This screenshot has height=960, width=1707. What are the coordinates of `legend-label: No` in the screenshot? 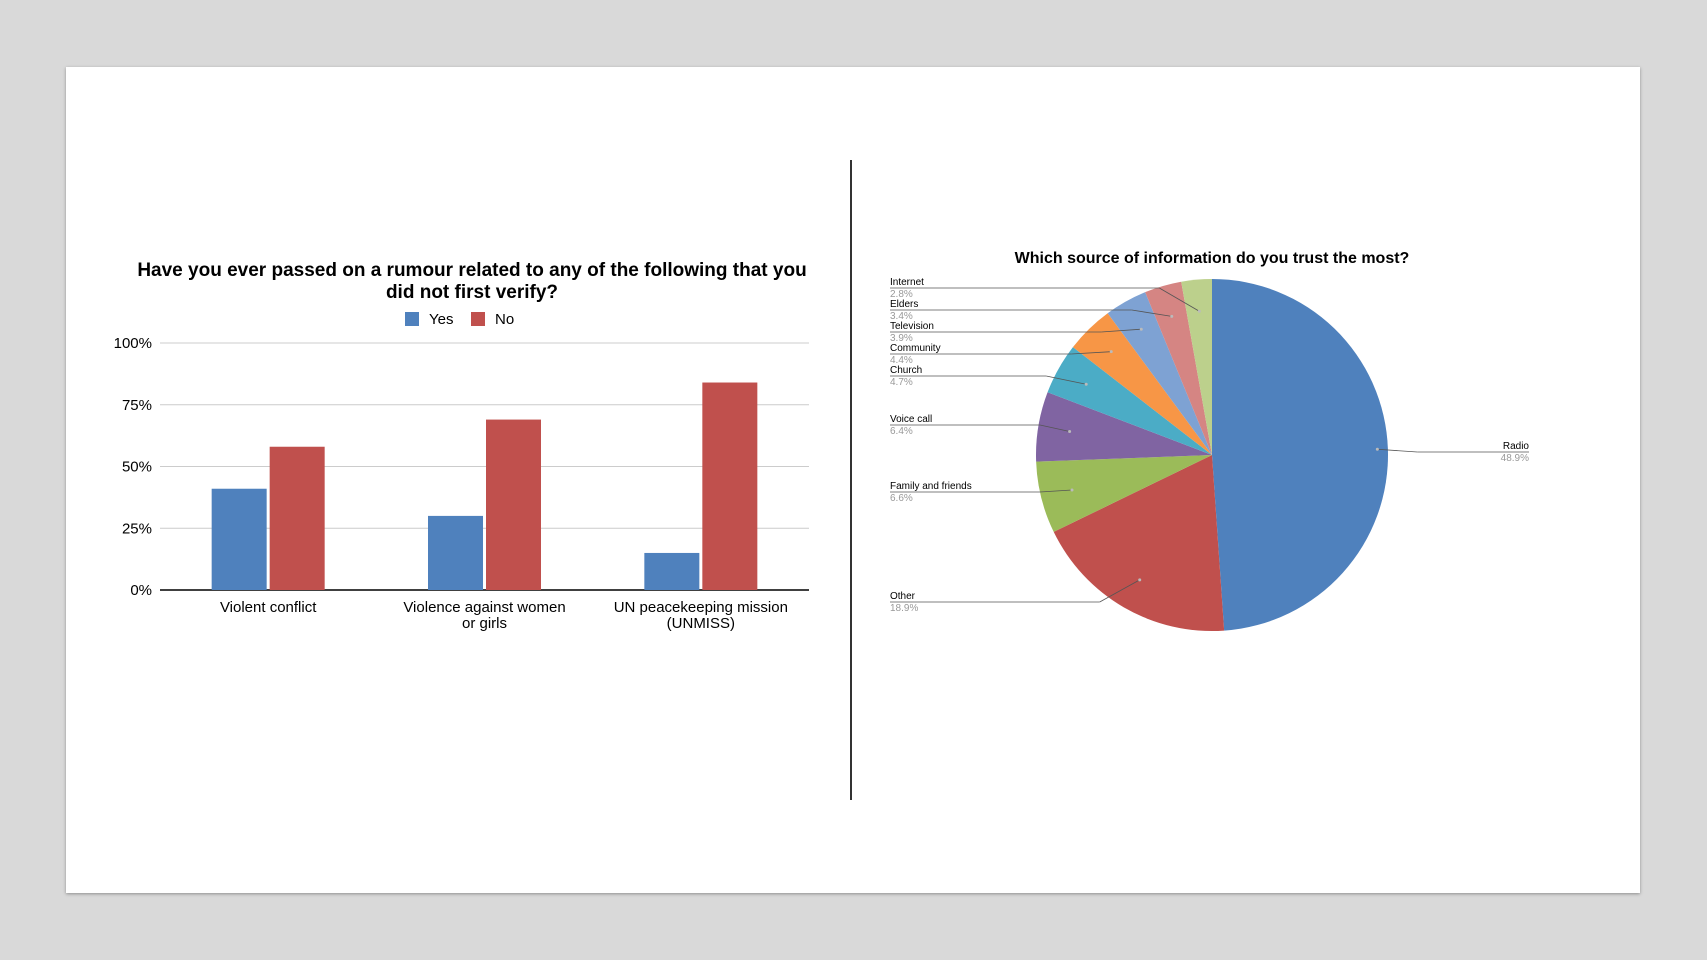 It's located at (504, 319).